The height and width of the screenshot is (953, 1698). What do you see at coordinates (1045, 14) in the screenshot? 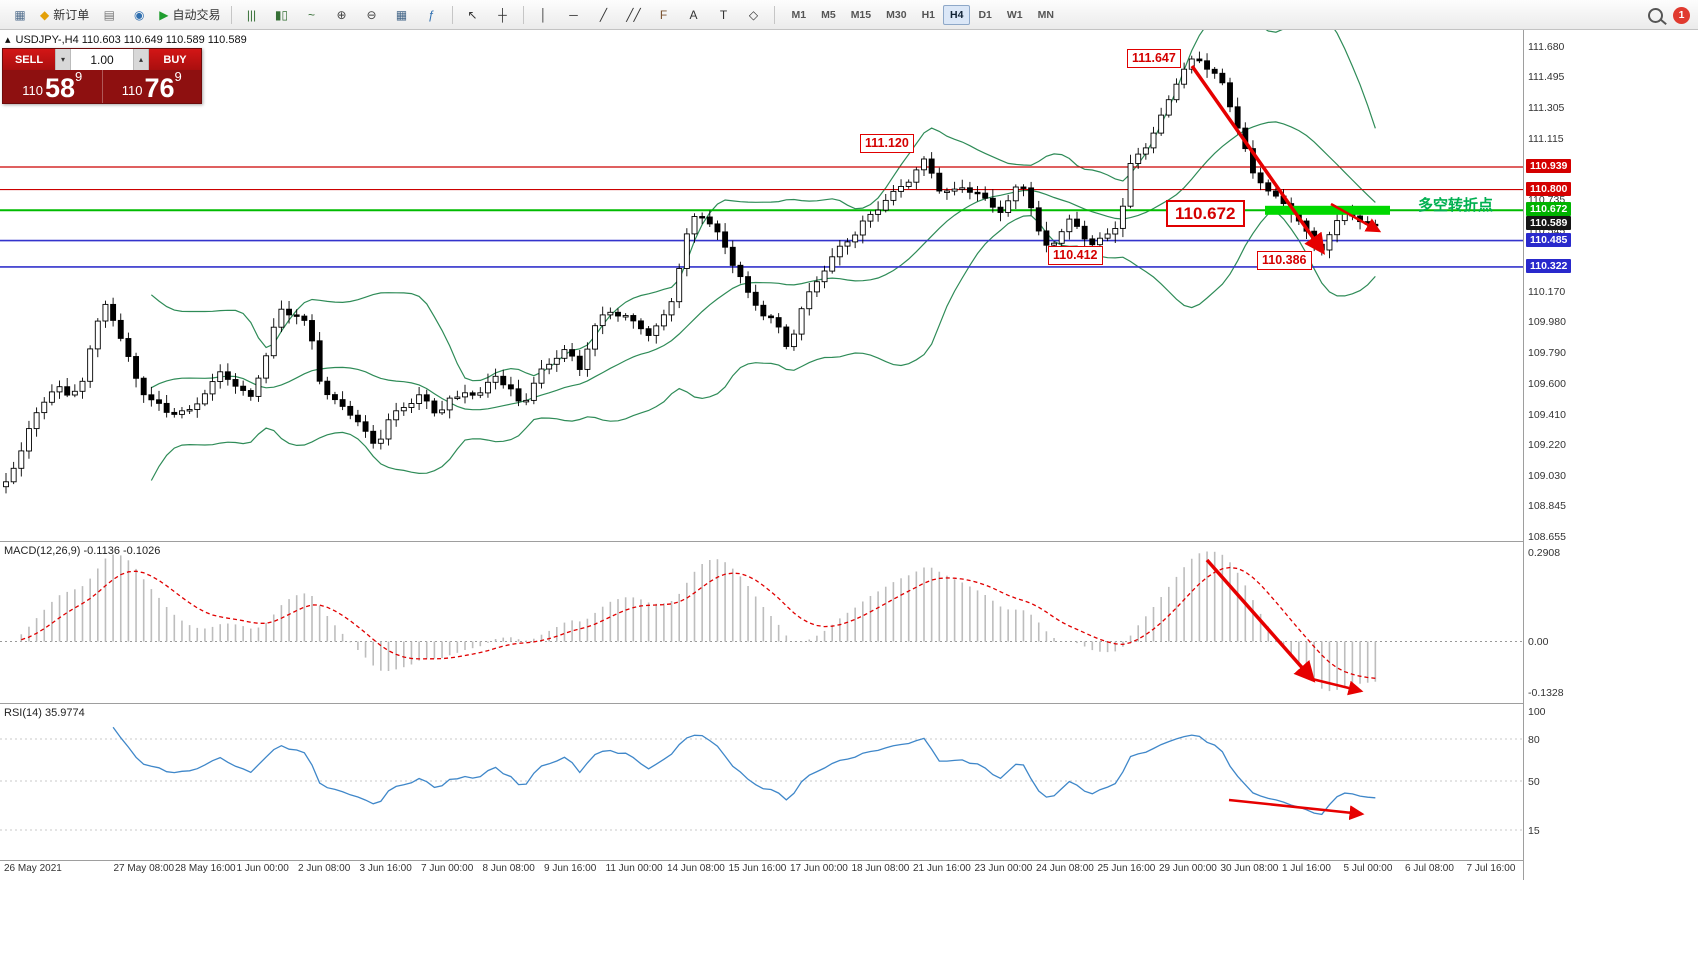
I see `timeframe-mn: MN` at bounding box center [1045, 14].